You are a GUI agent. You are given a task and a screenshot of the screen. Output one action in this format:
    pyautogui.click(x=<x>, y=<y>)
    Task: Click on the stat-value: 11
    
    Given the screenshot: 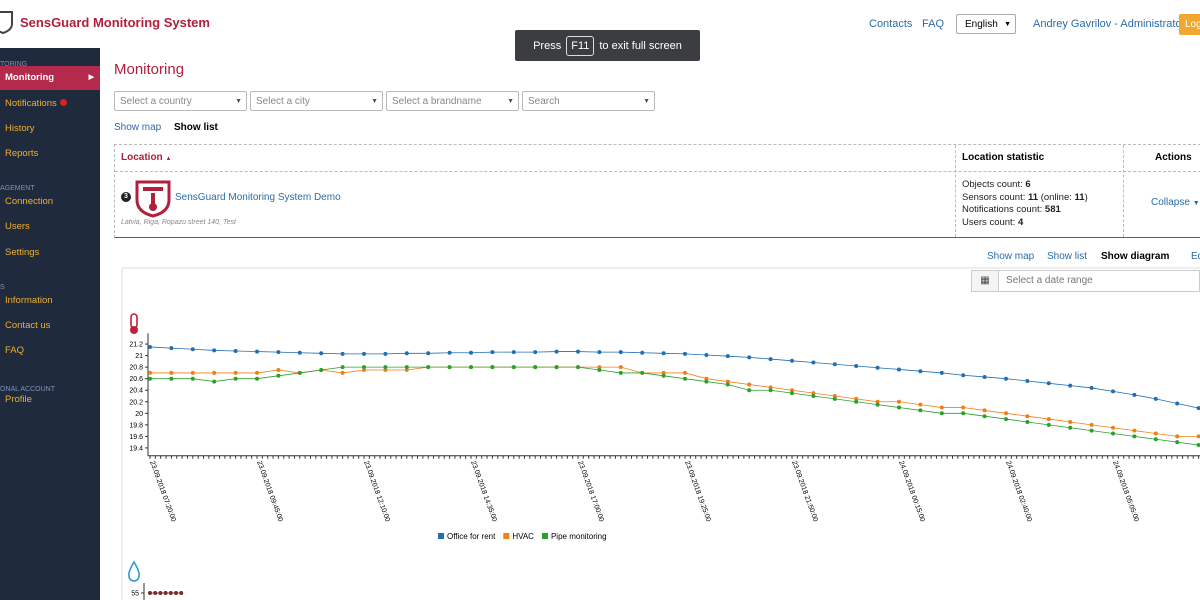 What is the action you would take?
    pyautogui.click(x=1033, y=197)
    